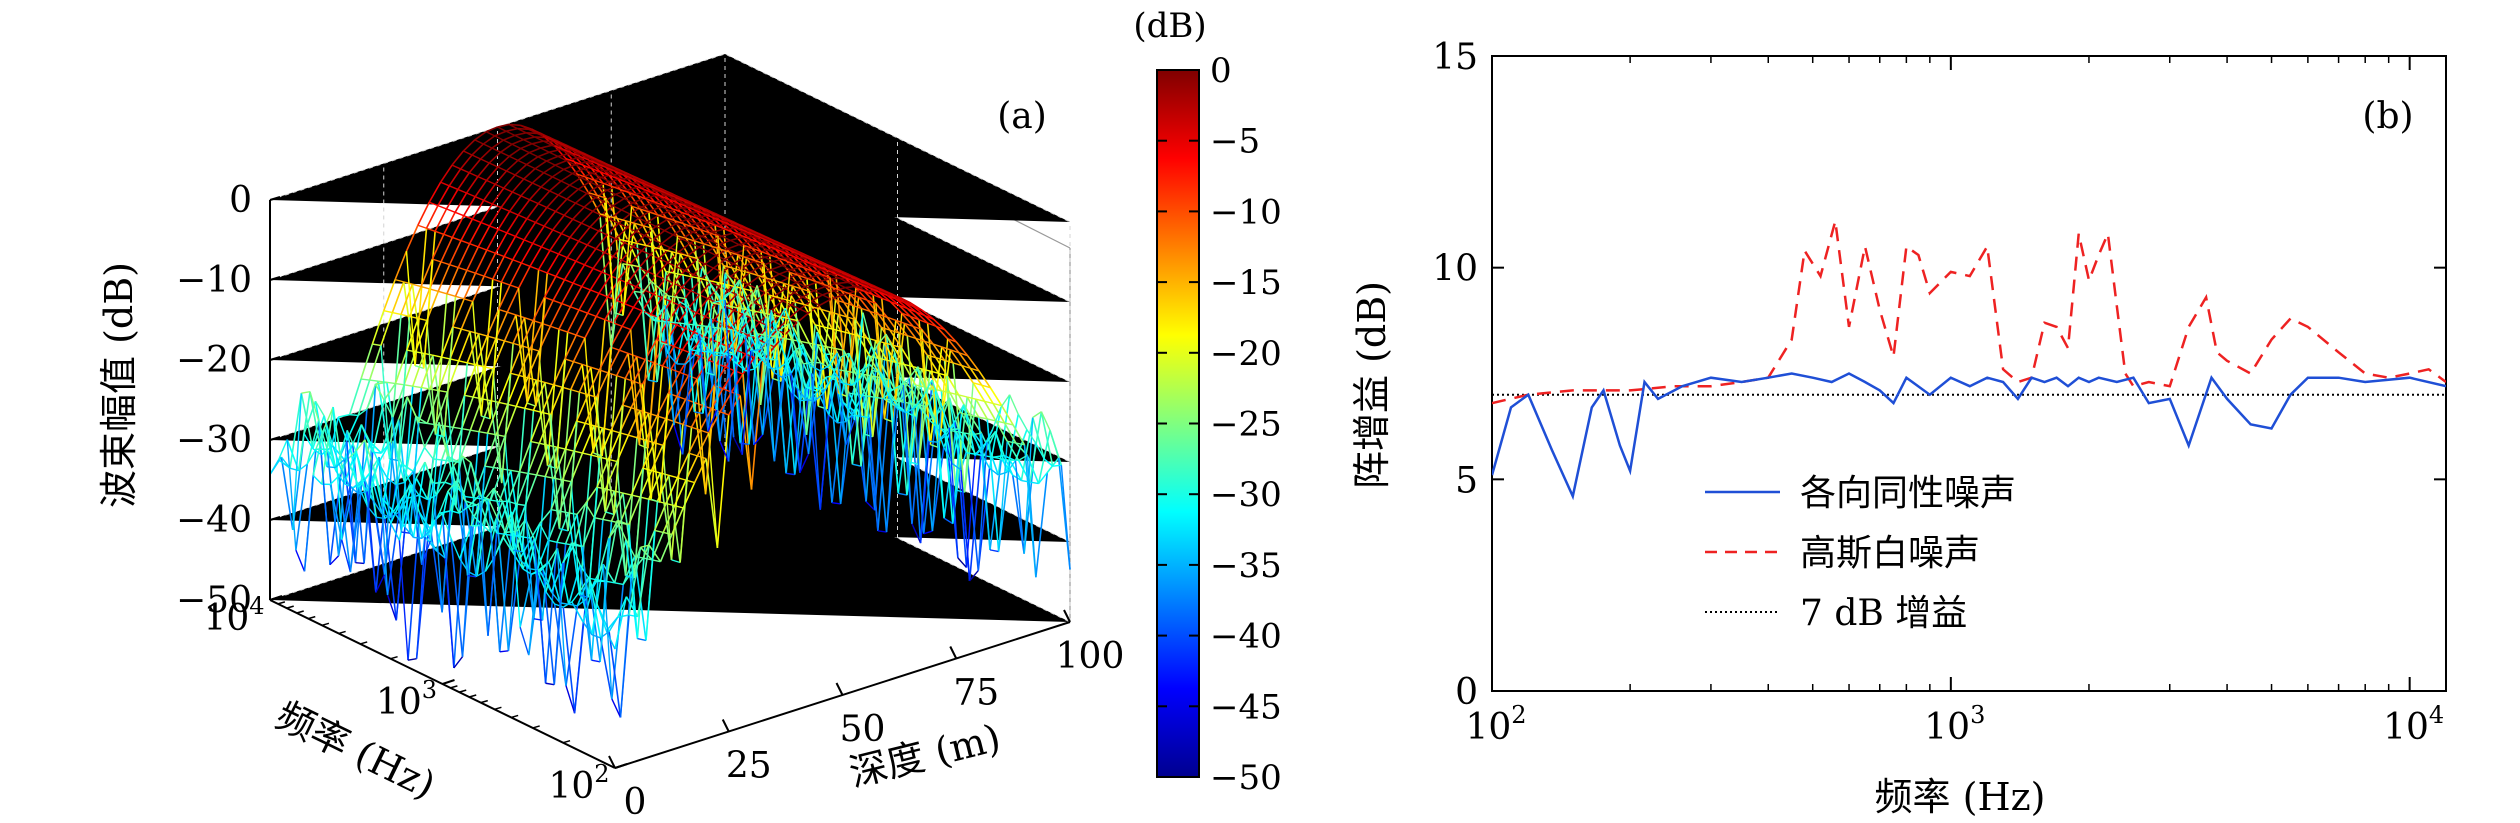 This screenshot has width=2520, height=823. I want to click on colorbar-ticks: 0−5−10−15−20−25−30−35−40−45−50, so click(1219, 424).